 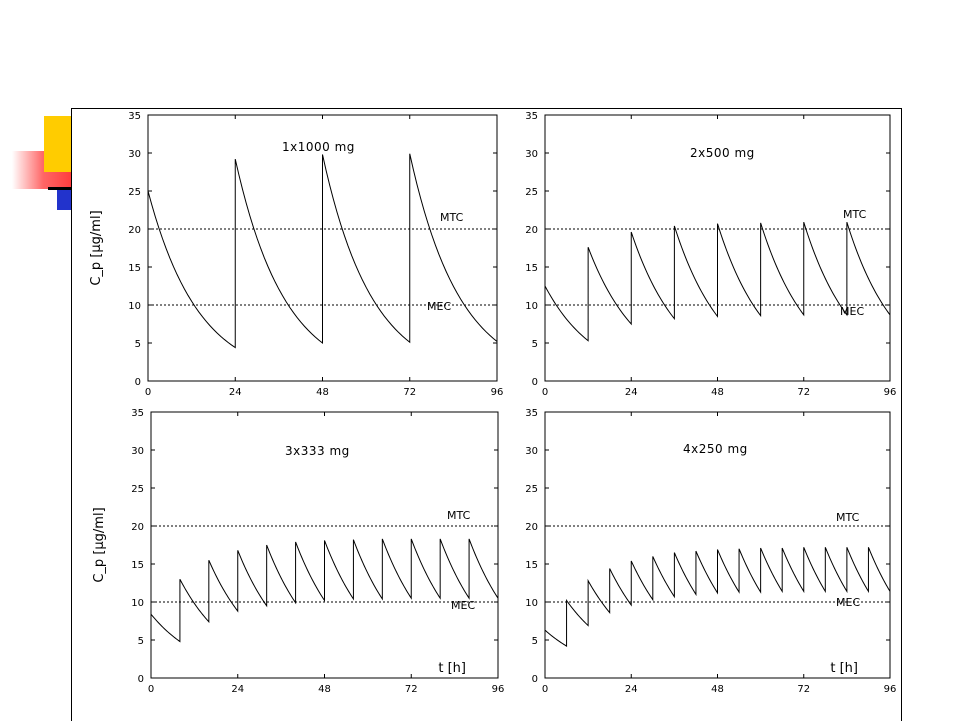 I want to click on dose-annotation: 3x333 mg, so click(x=317, y=451).